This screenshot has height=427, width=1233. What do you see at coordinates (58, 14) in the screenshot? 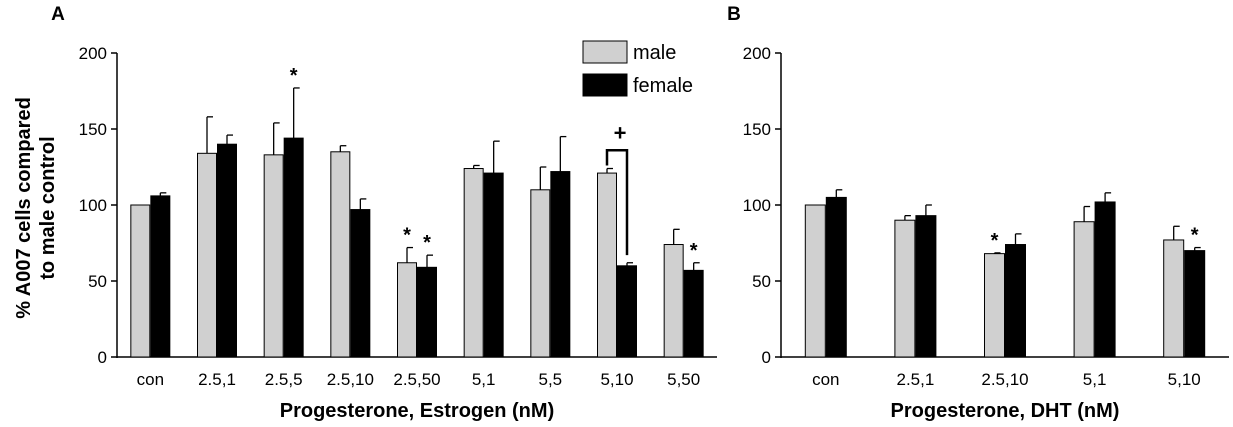
I see `panel-letter: A` at bounding box center [58, 14].